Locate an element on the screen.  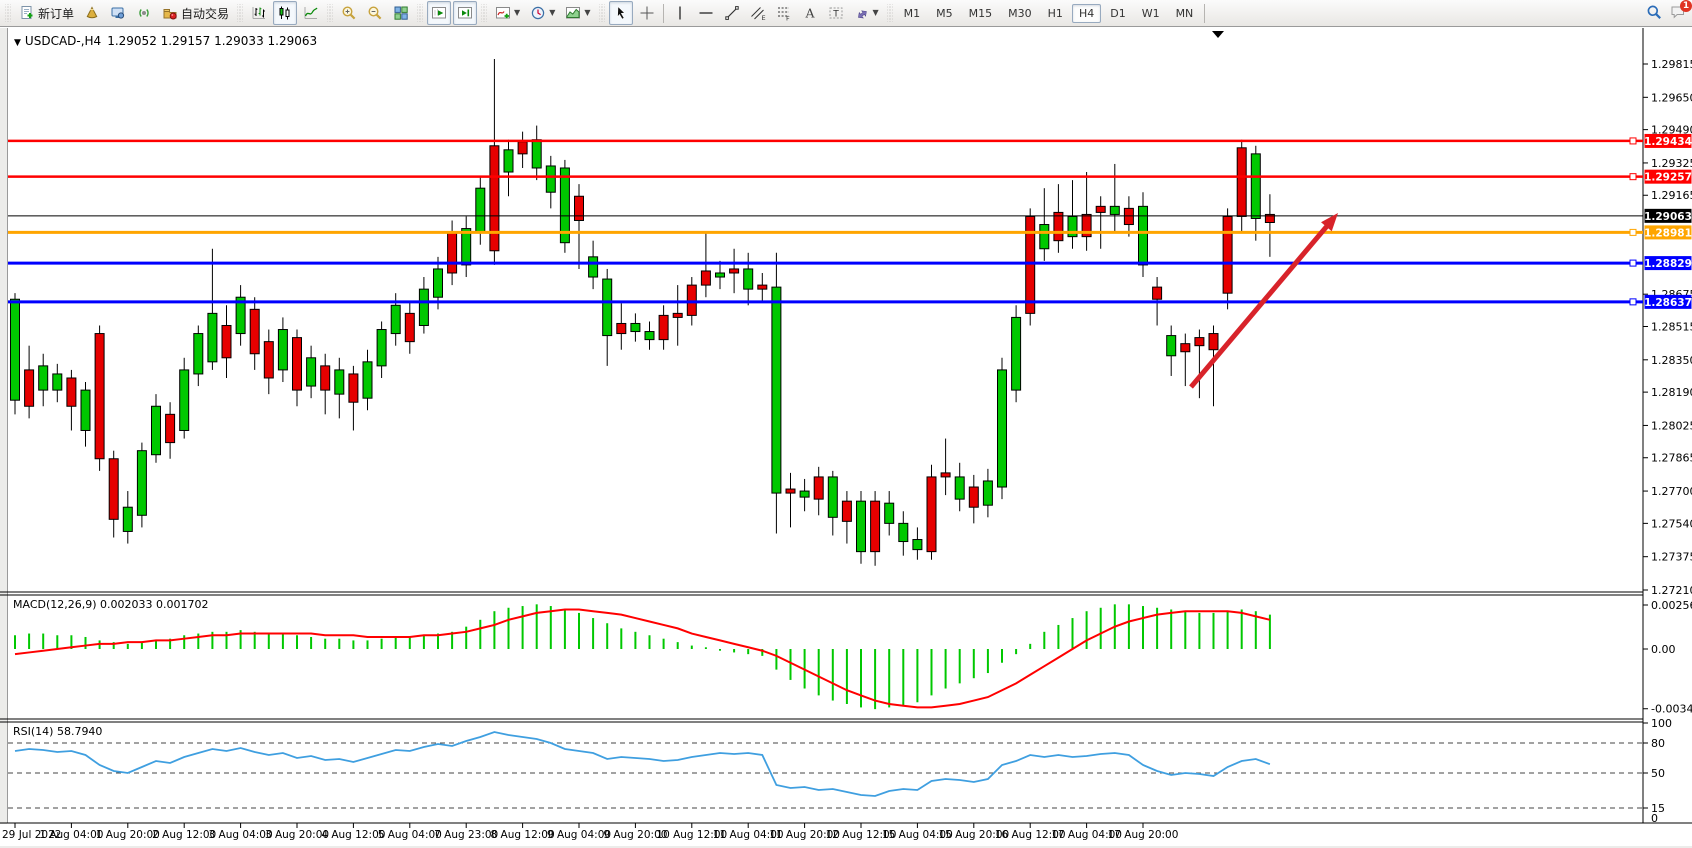
vline-icon is located at coordinates (680, 13).